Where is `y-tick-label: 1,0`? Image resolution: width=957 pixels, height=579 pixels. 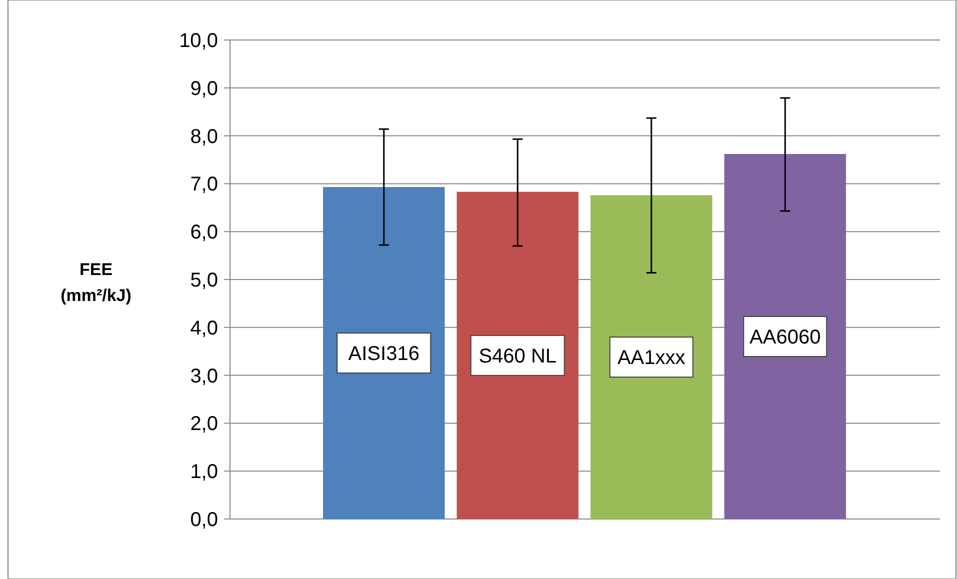
y-tick-label: 1,0 is located at coordinates (204, 472).